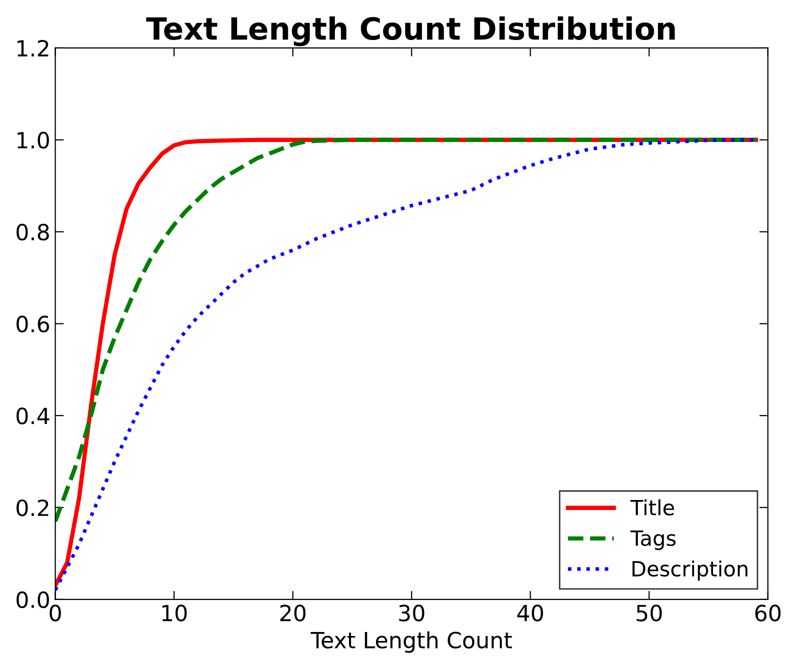 The width and height of the screenshot is (790, 666). Describe the element at coordinates (410, 31) in the screenshot. I see `chart-title: Text Length Count Distribution` at that location.